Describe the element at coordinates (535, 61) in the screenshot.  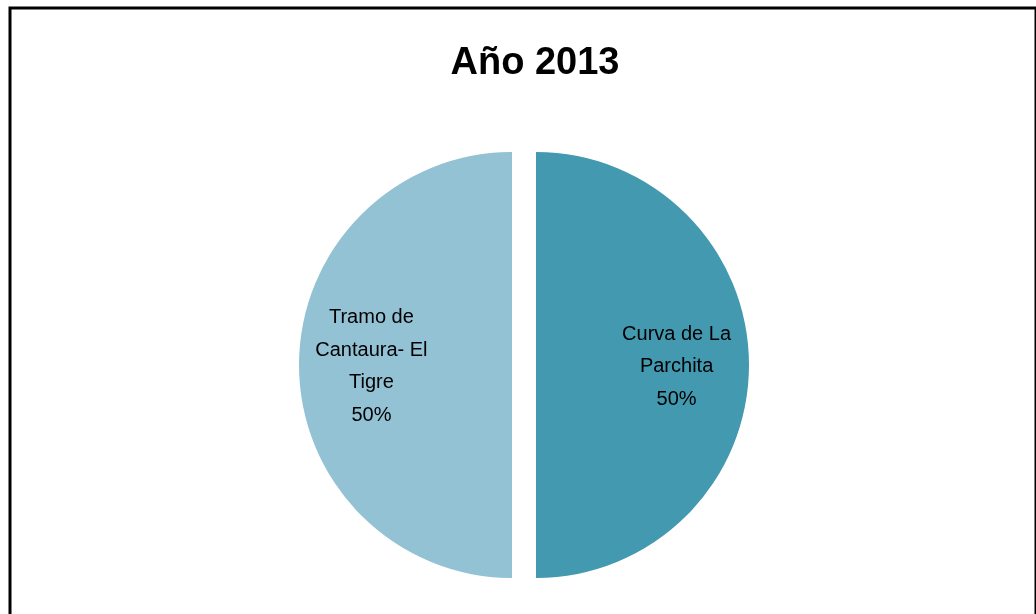
I see `chart-title: Año 2013` at that location.